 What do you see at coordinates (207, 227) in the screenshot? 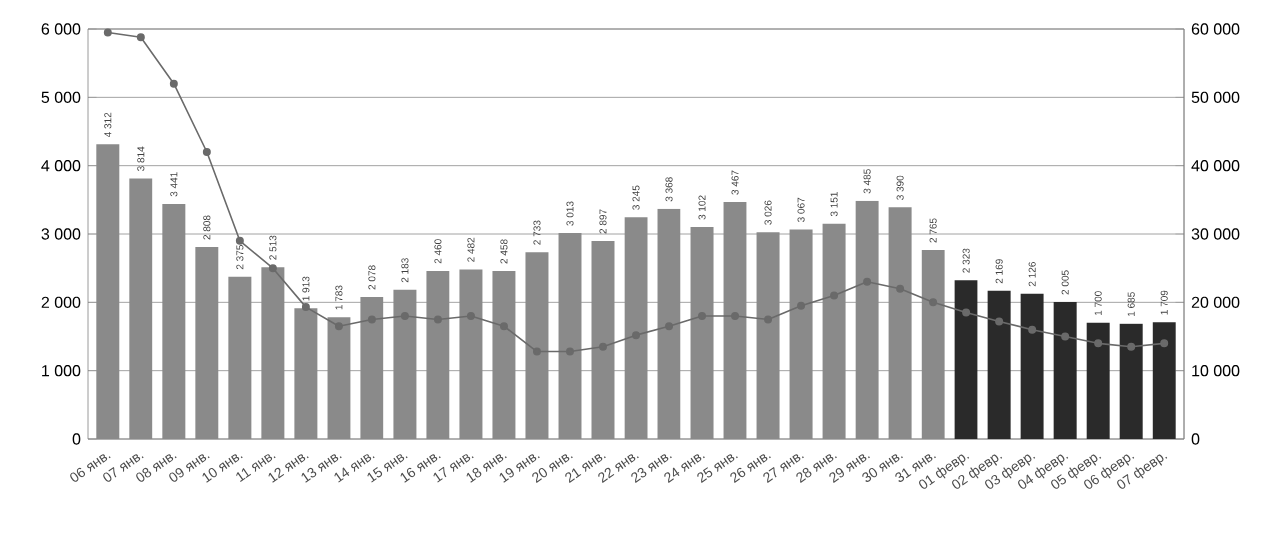
I see `data-label: 2 808` at bounding box center [207, 227].